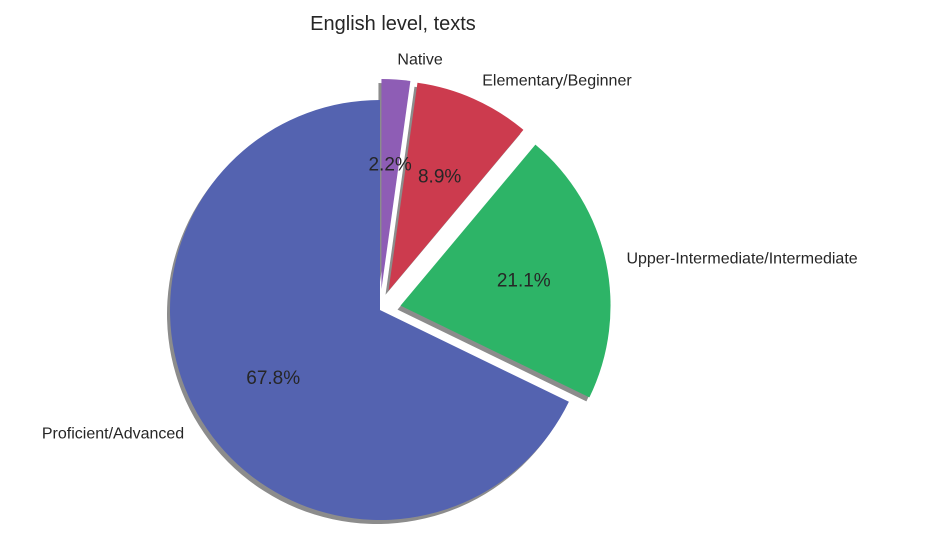 Image resolution: width=925 pixels, height=557 pixels. I want to click on slice-label-native: Native, so click(419, 60).